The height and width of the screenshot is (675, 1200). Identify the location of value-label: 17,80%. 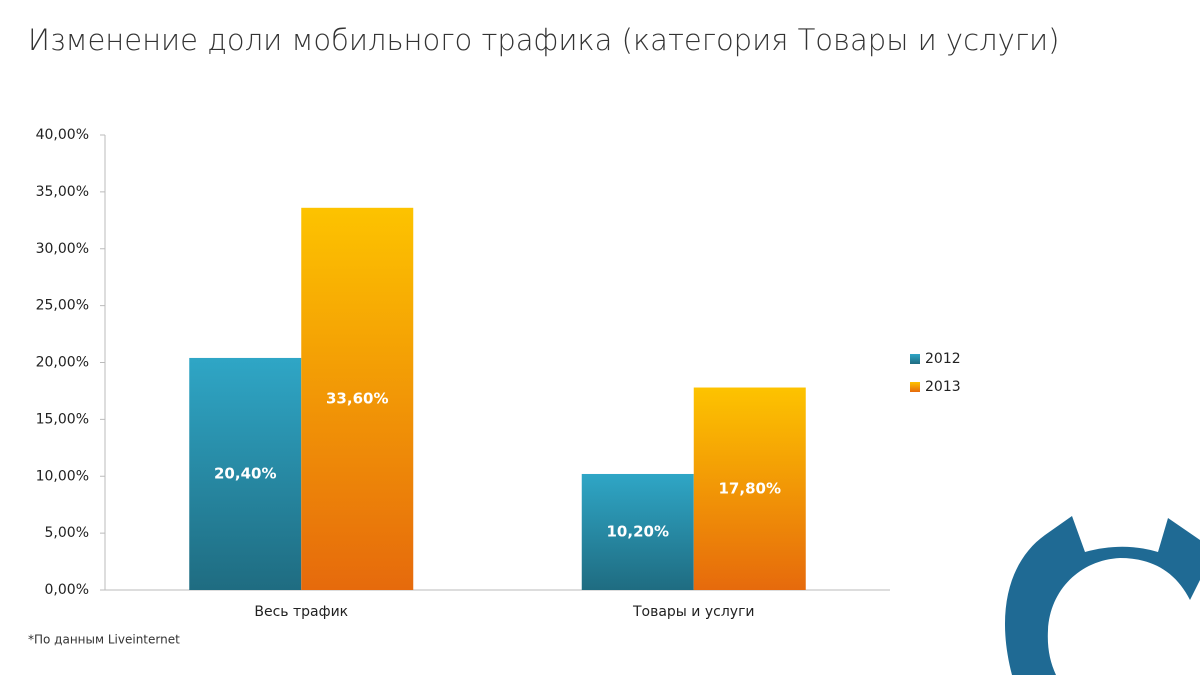
(750, 488).